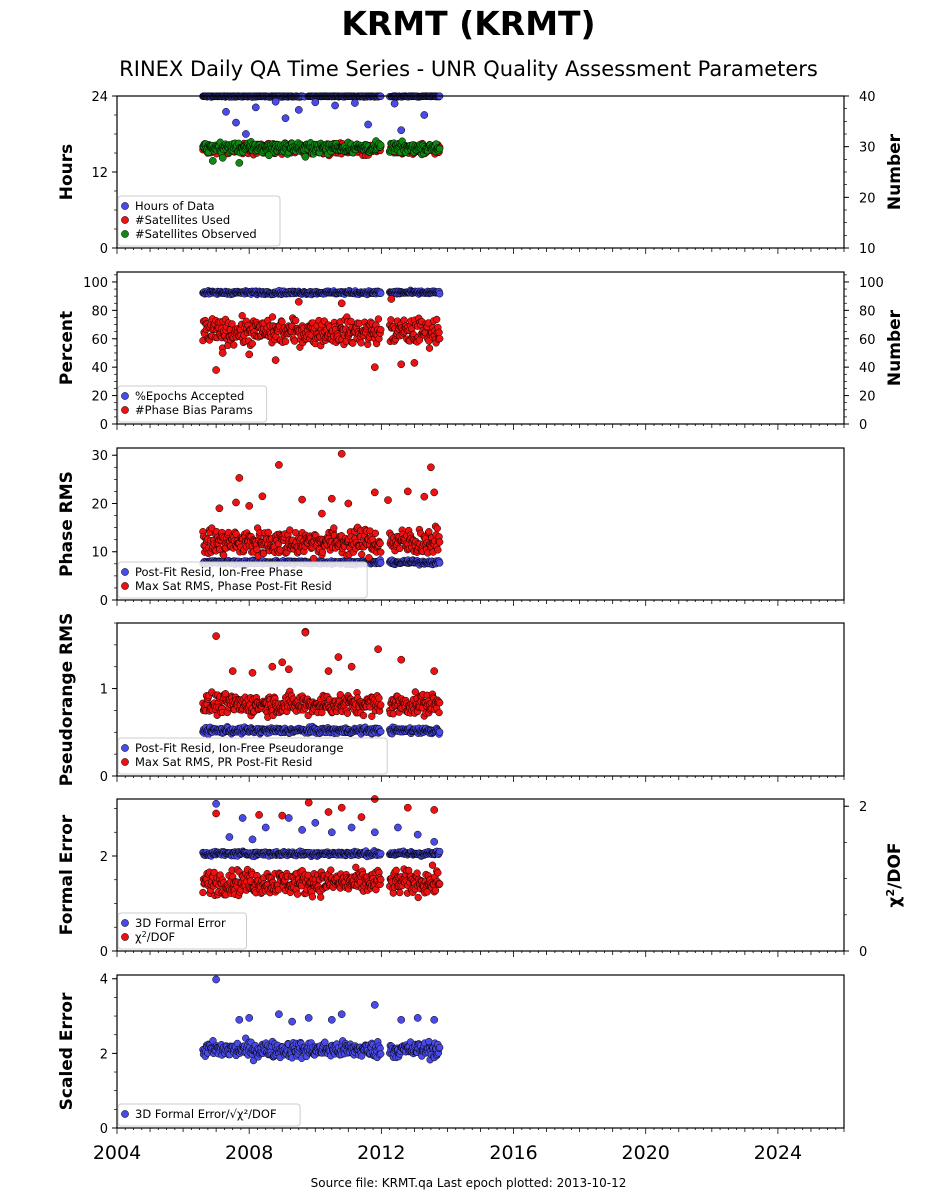  I want to click on y-right-tick-label: 0, so click(863, 425).